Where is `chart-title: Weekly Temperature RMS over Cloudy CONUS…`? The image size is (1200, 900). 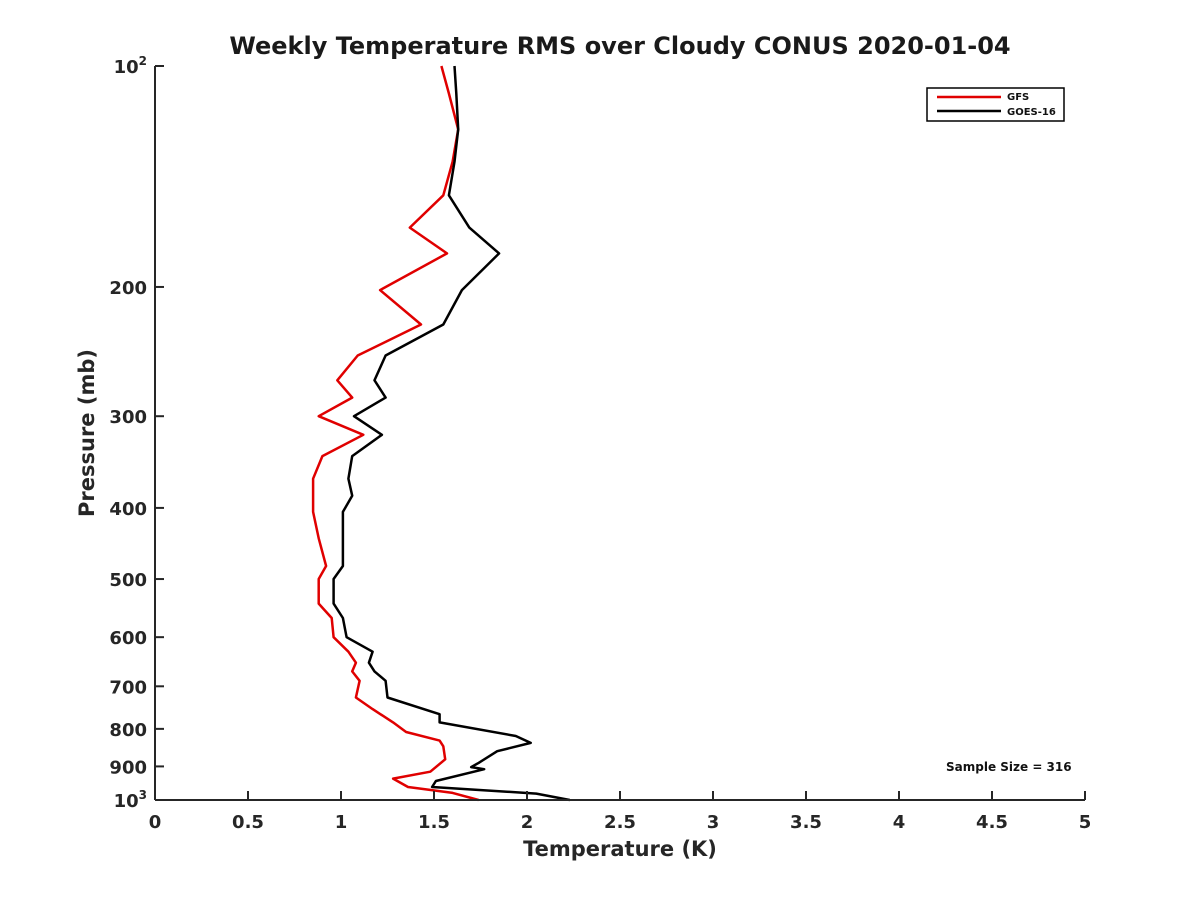 chart-title: Weekly Temperature RMS over Cloudy CONUS… is located at coordinates (619, 46).